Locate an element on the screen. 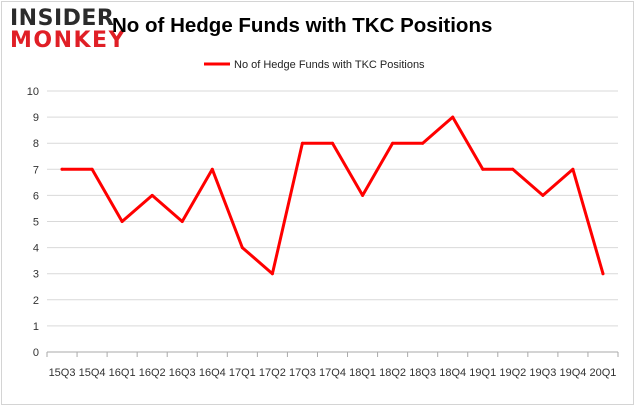 This screenshot has height=408, width=637. x-tick-label: 15Q4 is located at coordinates (92, 373).